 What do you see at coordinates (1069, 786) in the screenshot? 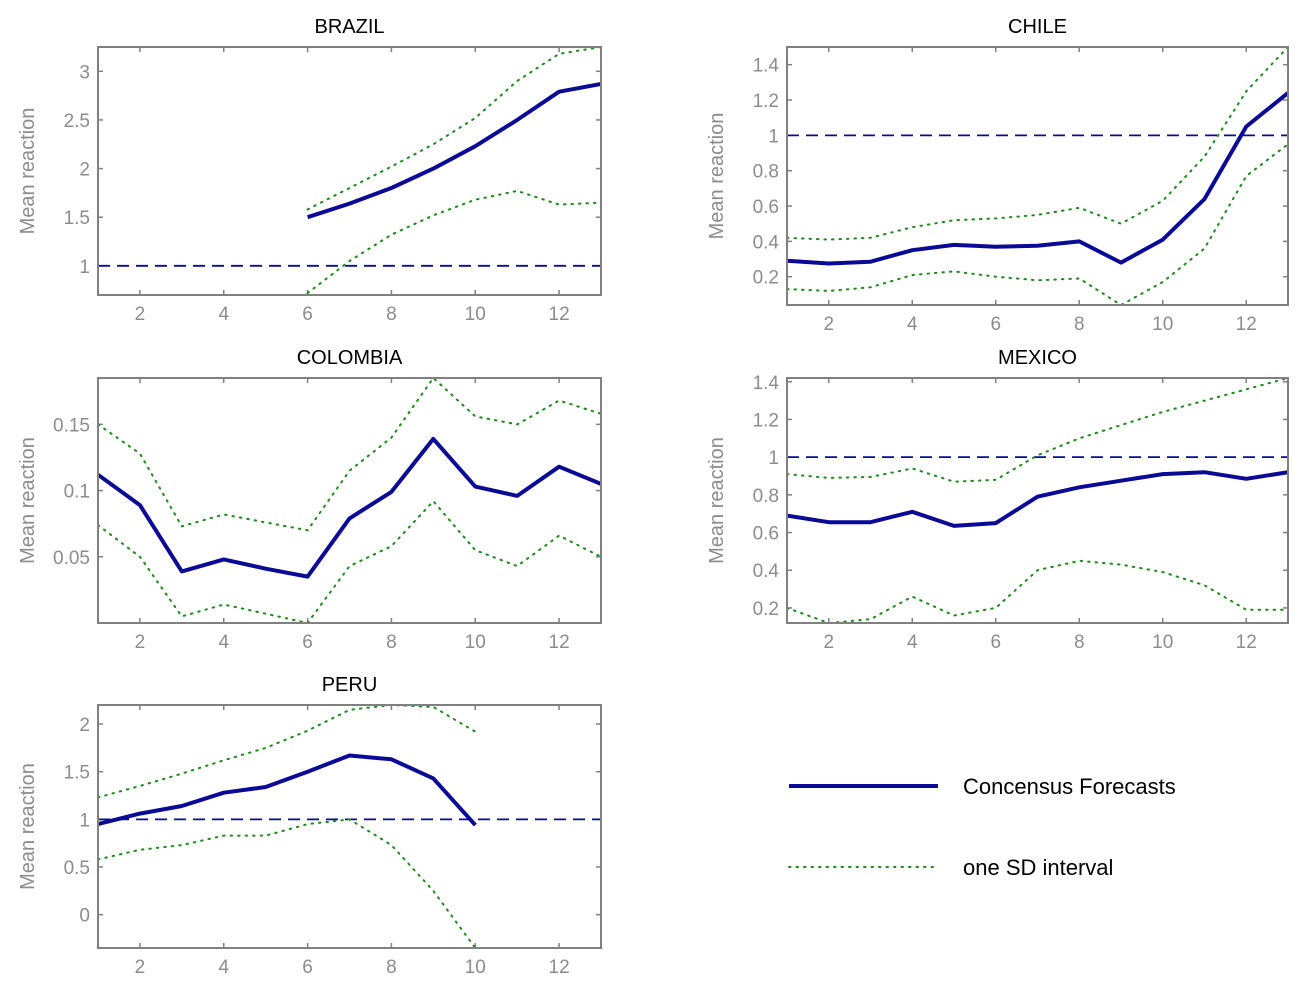
I see `legend-label-mean: Concensus Forecasts` at bounding box center [1069, 786].